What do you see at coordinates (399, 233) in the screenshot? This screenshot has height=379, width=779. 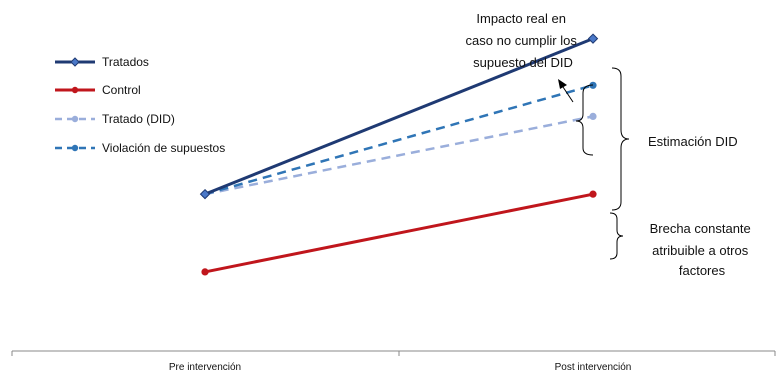 I see `series-line-control` at bounding box center [399, 233].